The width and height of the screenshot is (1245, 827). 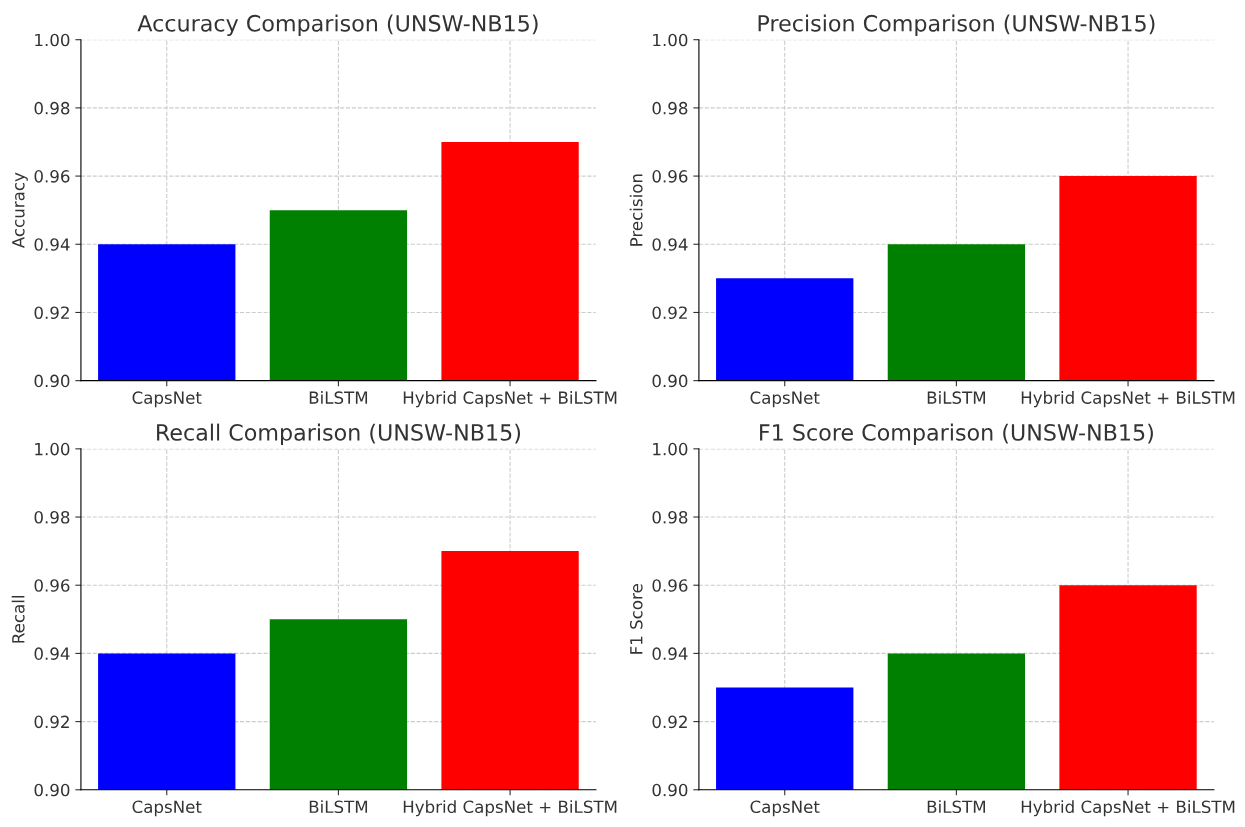 What do you see at coordinates (636, 210) in the screenshot?
I see `y-axis-title: Precision` at bounding box center [636, 210].